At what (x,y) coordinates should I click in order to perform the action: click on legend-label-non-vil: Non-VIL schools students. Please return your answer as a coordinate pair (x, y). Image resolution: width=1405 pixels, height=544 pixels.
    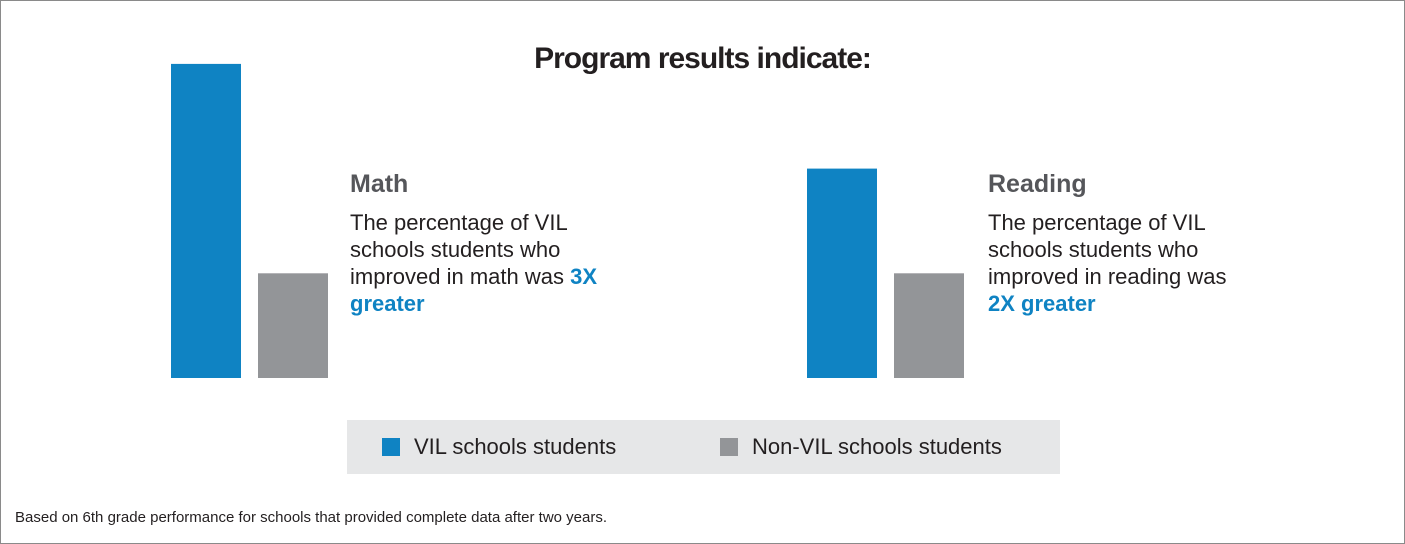
    Looking at the image, I should click on (877, 446).